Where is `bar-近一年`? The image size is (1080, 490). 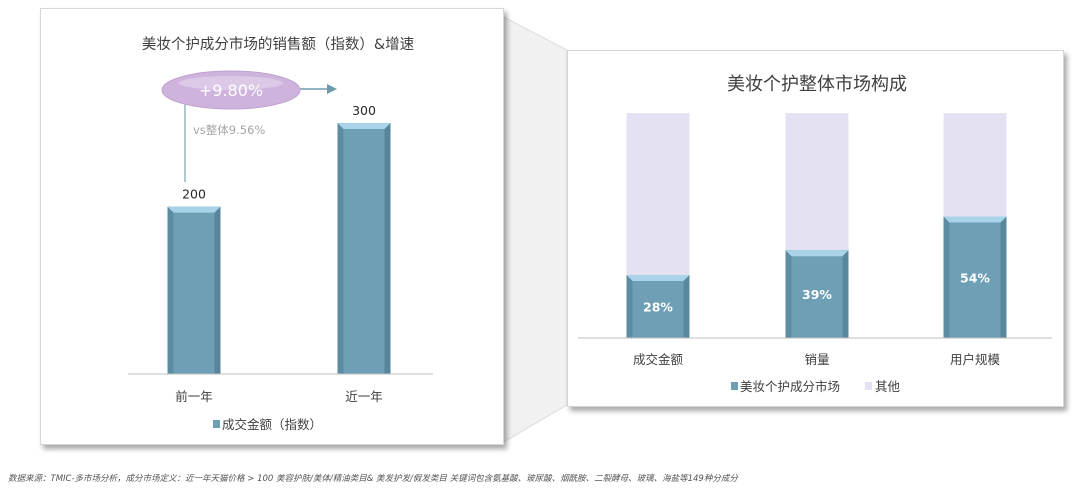 bar-近一年 is located at coordinates (364, 248).